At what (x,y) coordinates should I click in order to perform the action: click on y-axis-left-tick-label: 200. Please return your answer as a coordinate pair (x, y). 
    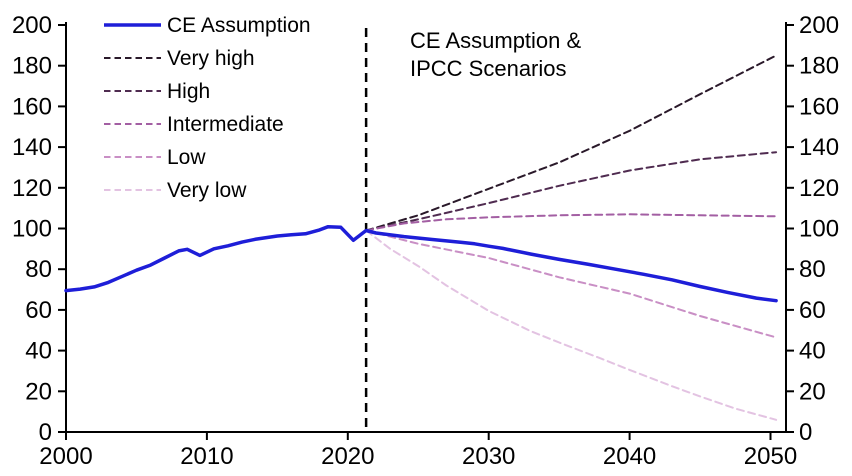
    Looking at the image, I should click on (32, 25).